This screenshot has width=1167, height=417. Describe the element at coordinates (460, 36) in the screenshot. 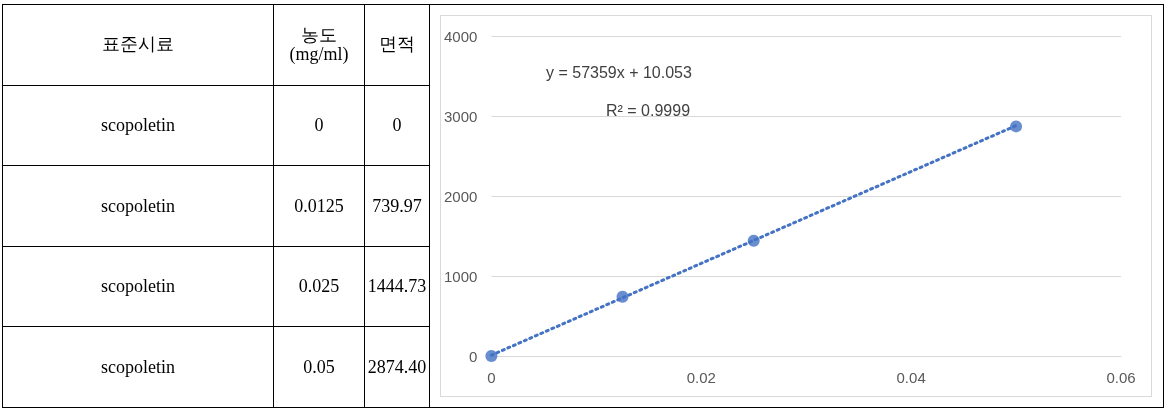

I see `y-tick-label: 4000` at that location.